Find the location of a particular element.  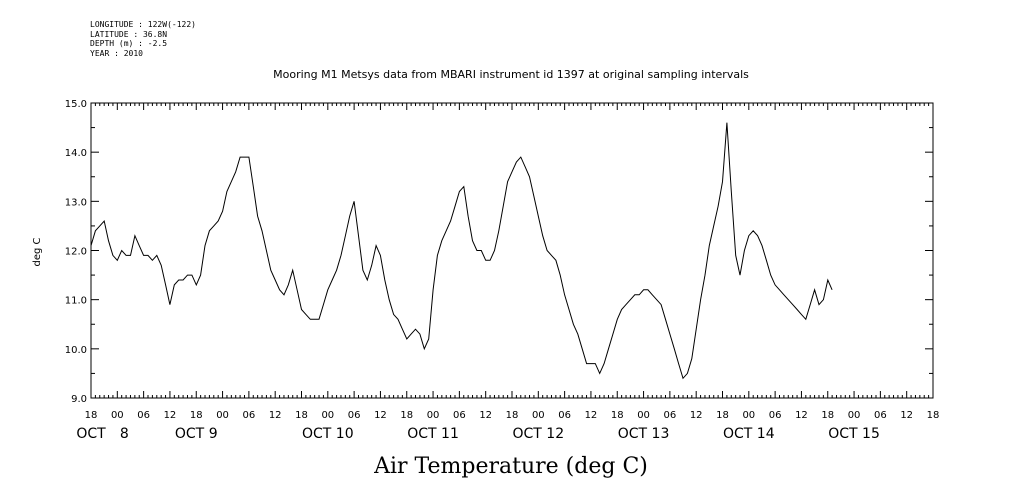

y-axis-label: deg C is located at coordinates (37, 251).